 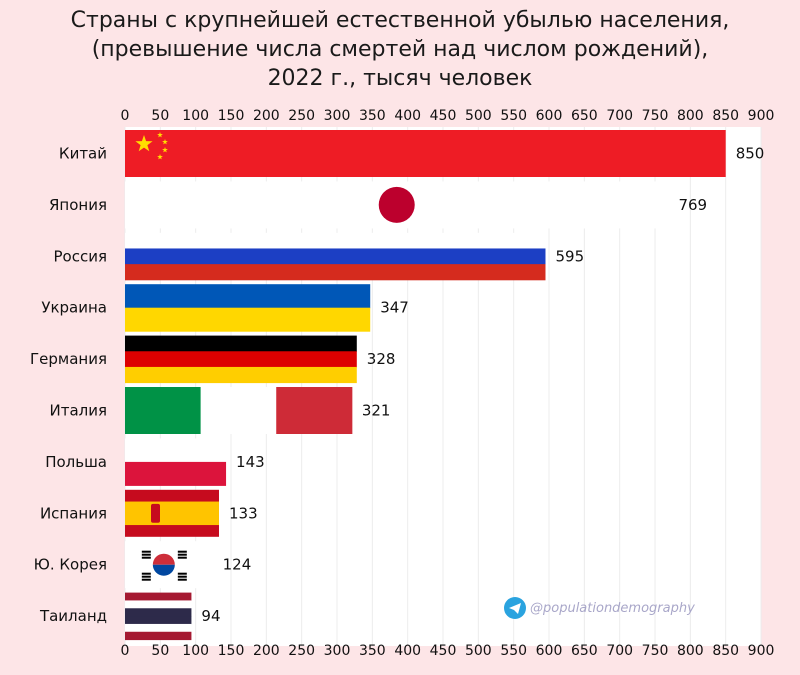 What do you see at coordinates (619, 651) in the screenshot?
I see `x-tick-label-bottom: 700` at bounding box center [619, 651].